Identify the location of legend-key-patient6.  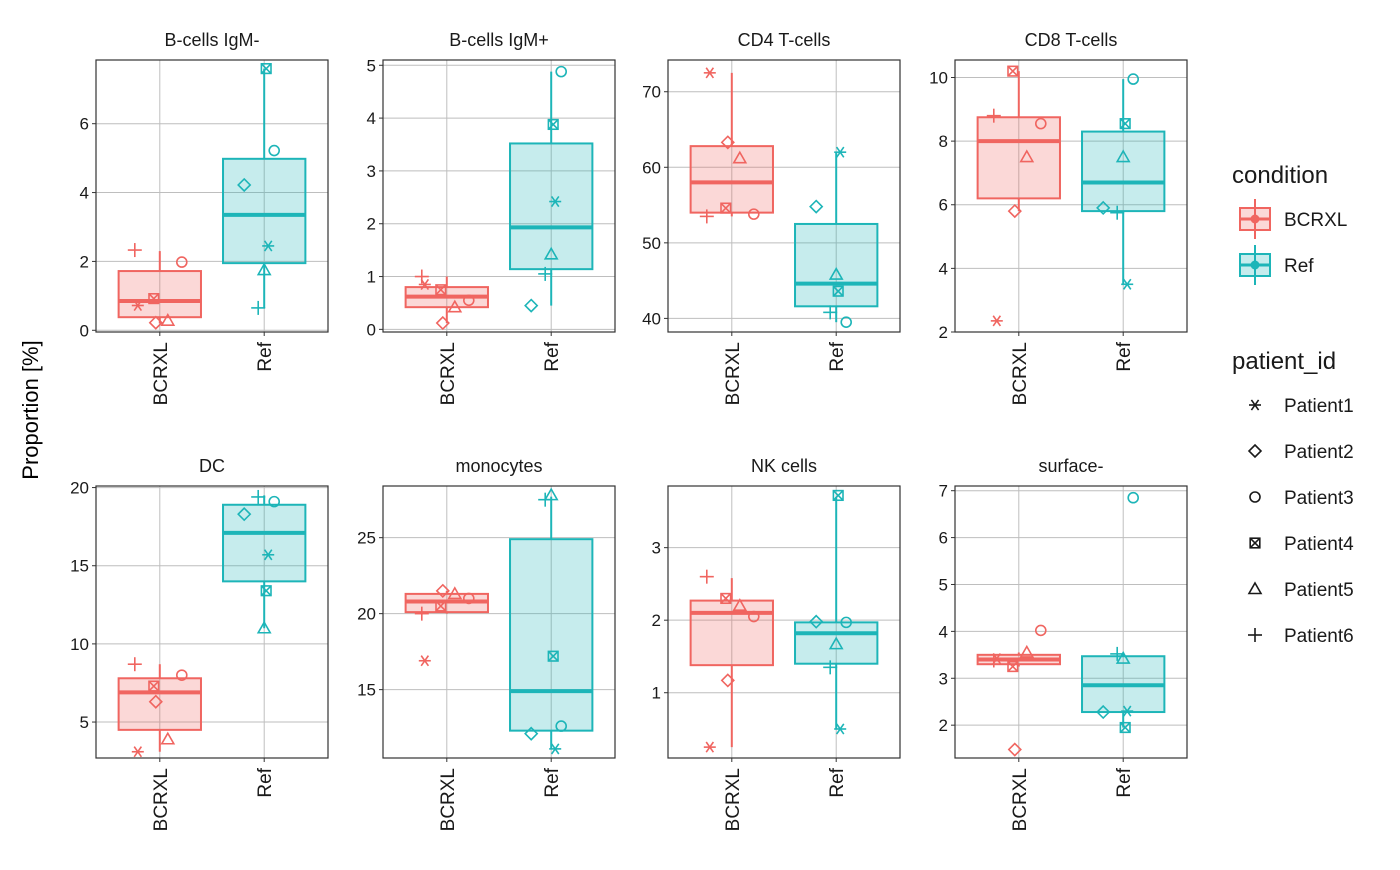
(1255, 635).